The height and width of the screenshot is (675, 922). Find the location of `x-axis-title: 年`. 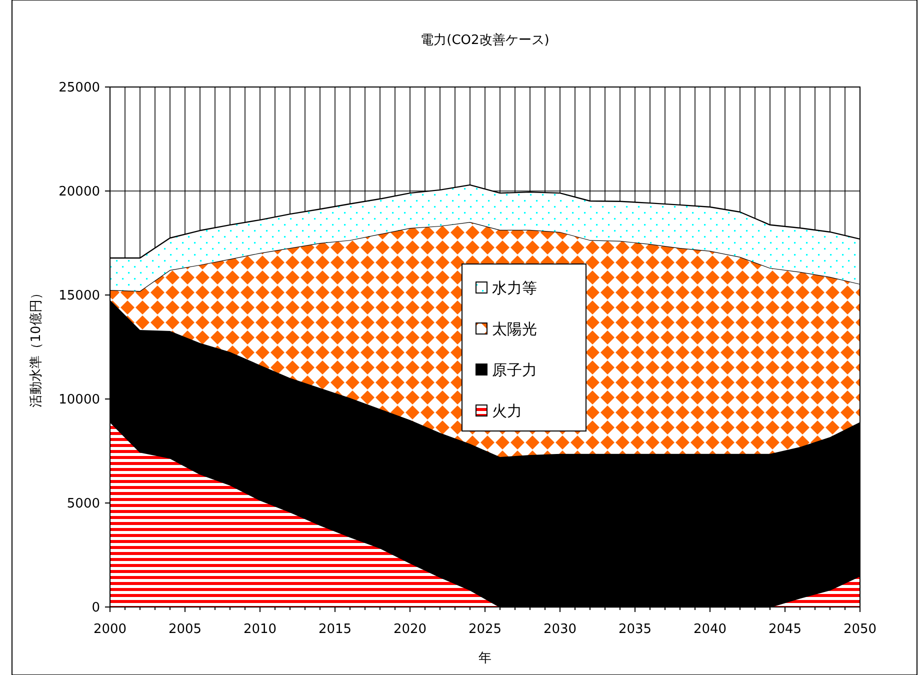

x-axis-title: 年 is located at coordinates (485, 658).